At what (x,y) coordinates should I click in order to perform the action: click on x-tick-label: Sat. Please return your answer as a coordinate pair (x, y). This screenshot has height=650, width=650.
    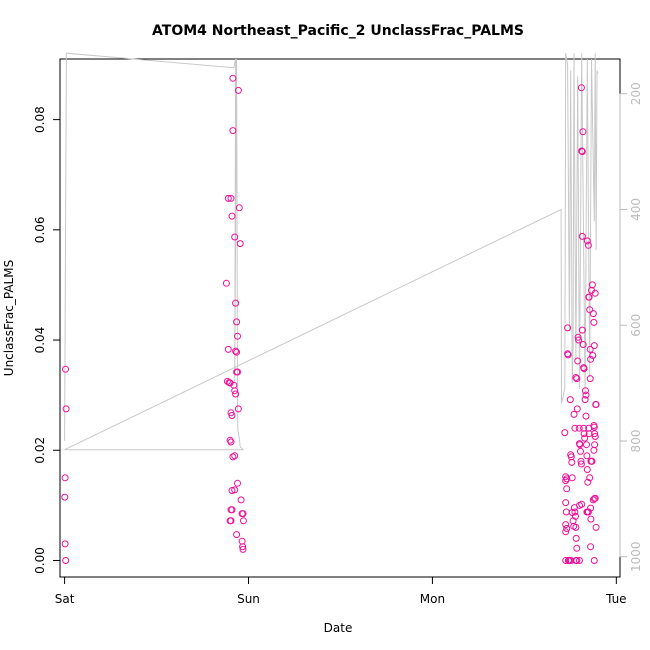
    Looking at the image, I should click on (65, 599).